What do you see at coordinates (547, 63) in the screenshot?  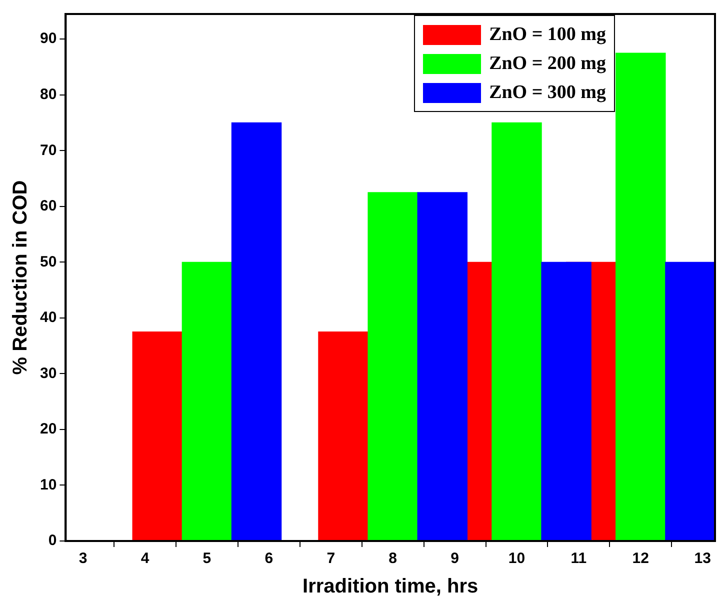 I see `legend-label: ZnO = 200 mg` at bounding box center [547, 63].